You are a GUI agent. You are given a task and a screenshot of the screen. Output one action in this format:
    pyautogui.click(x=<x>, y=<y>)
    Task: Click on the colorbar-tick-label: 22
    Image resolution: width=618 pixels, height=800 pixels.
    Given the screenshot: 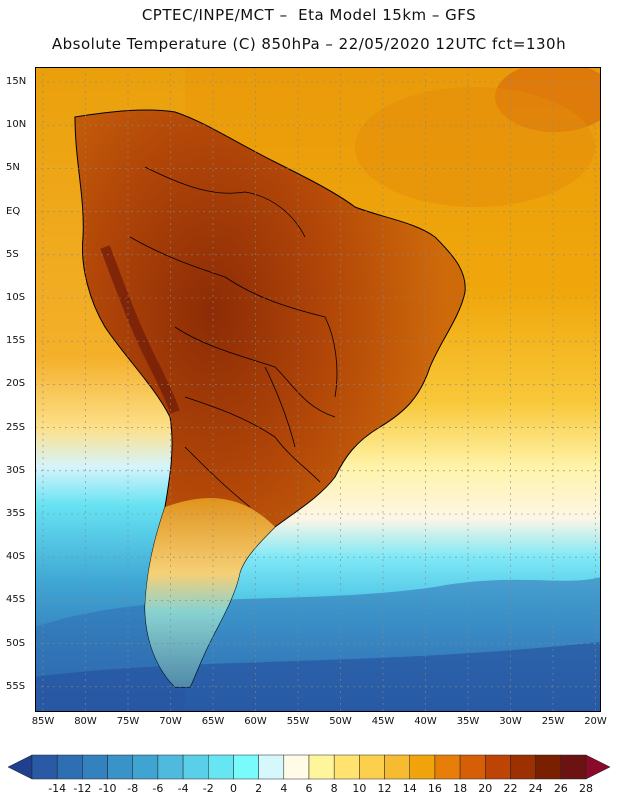 What is the action you would take?
    pyautogui.click(x=510, y=788)
    